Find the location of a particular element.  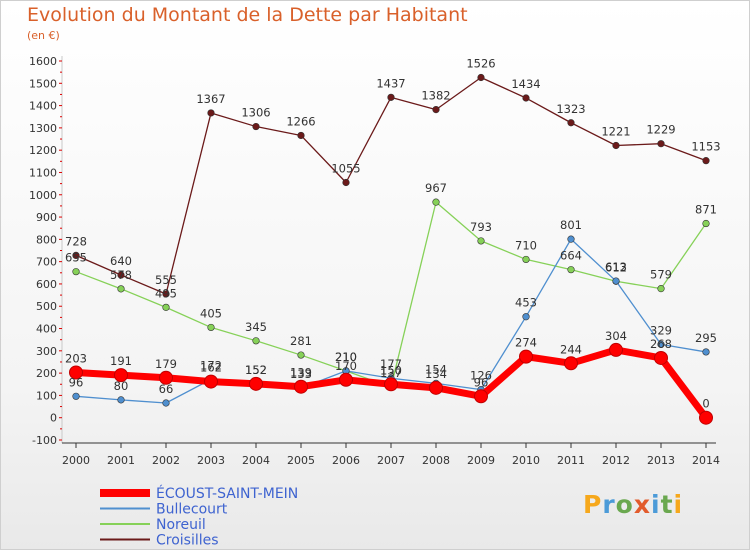

data-label: 1229 is located at coordinates (660, 130).